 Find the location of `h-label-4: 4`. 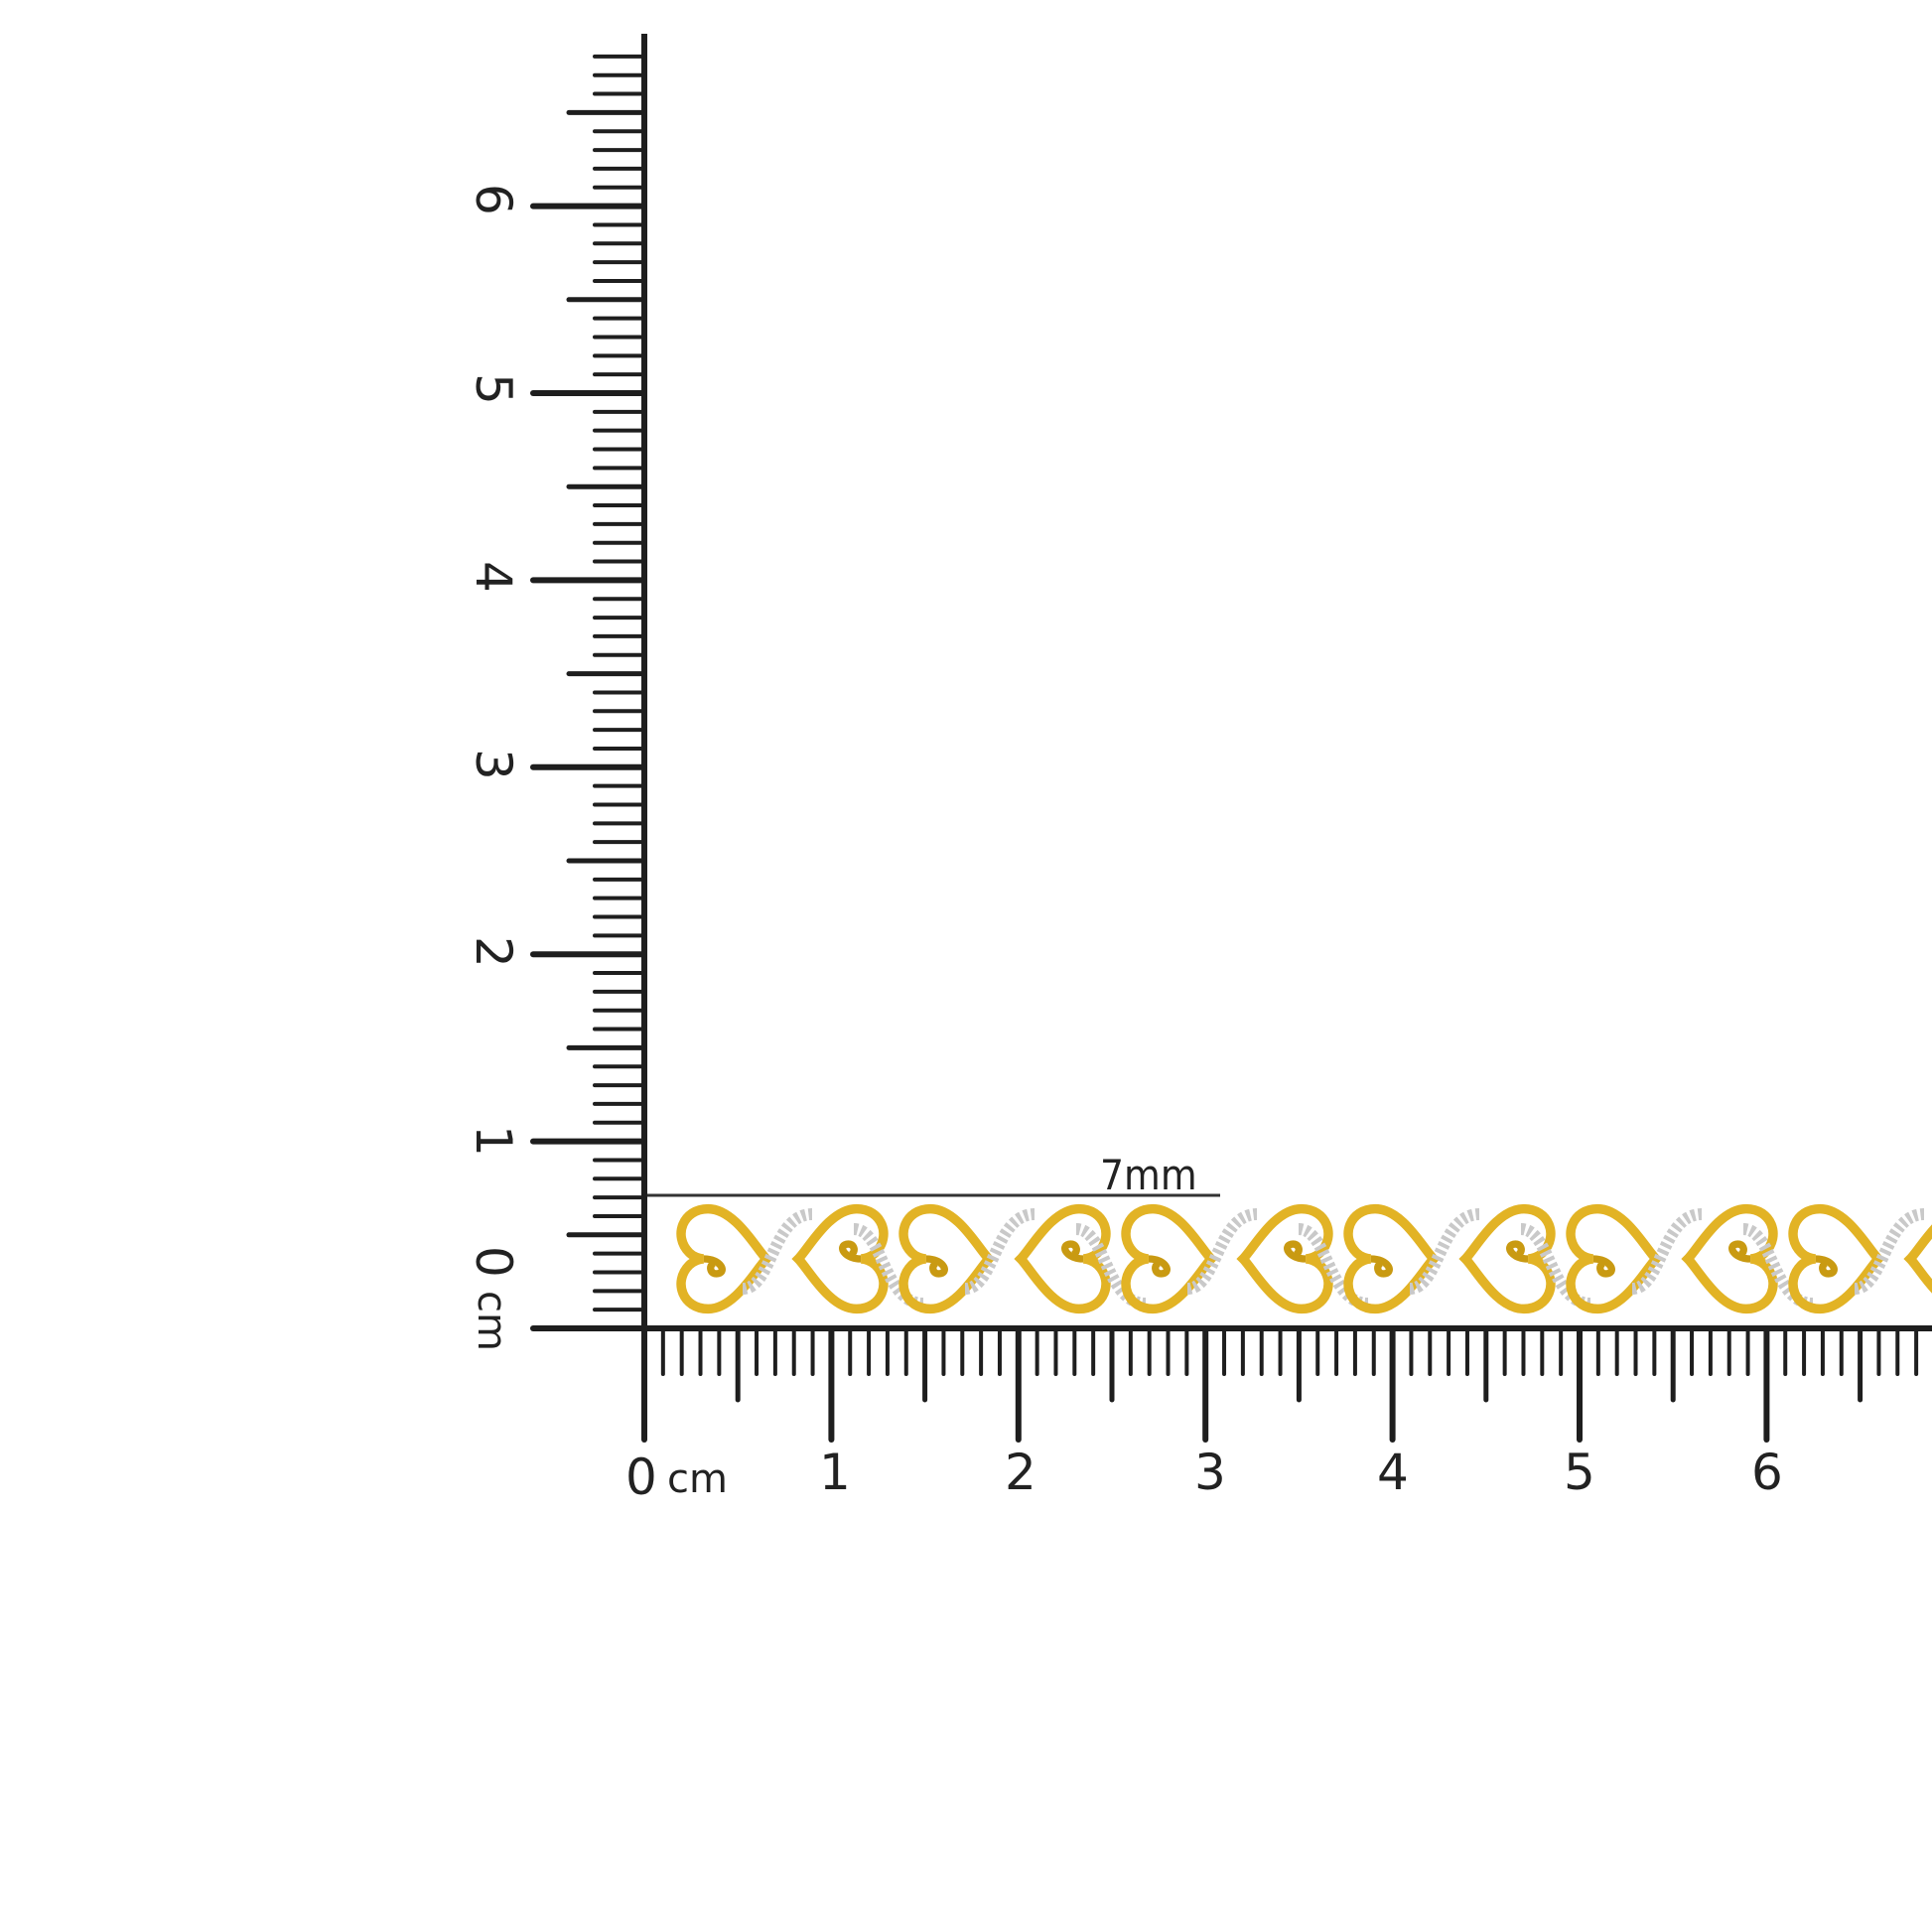

h-label-4: 4 is located at coordinates (1393, 1472).